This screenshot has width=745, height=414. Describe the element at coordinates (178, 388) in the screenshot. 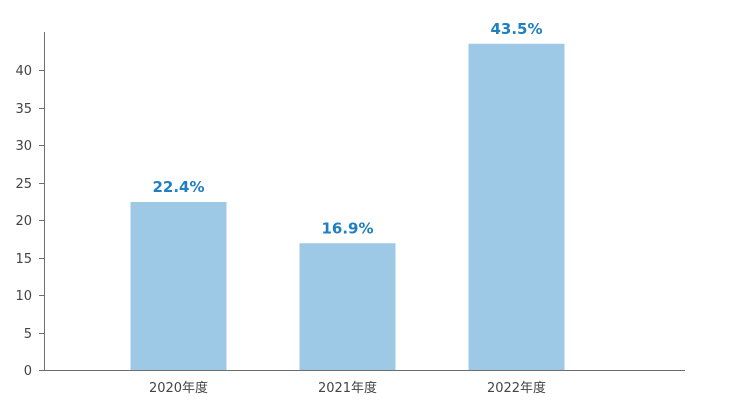

I see `x-category-label: 2020年度` at that location.